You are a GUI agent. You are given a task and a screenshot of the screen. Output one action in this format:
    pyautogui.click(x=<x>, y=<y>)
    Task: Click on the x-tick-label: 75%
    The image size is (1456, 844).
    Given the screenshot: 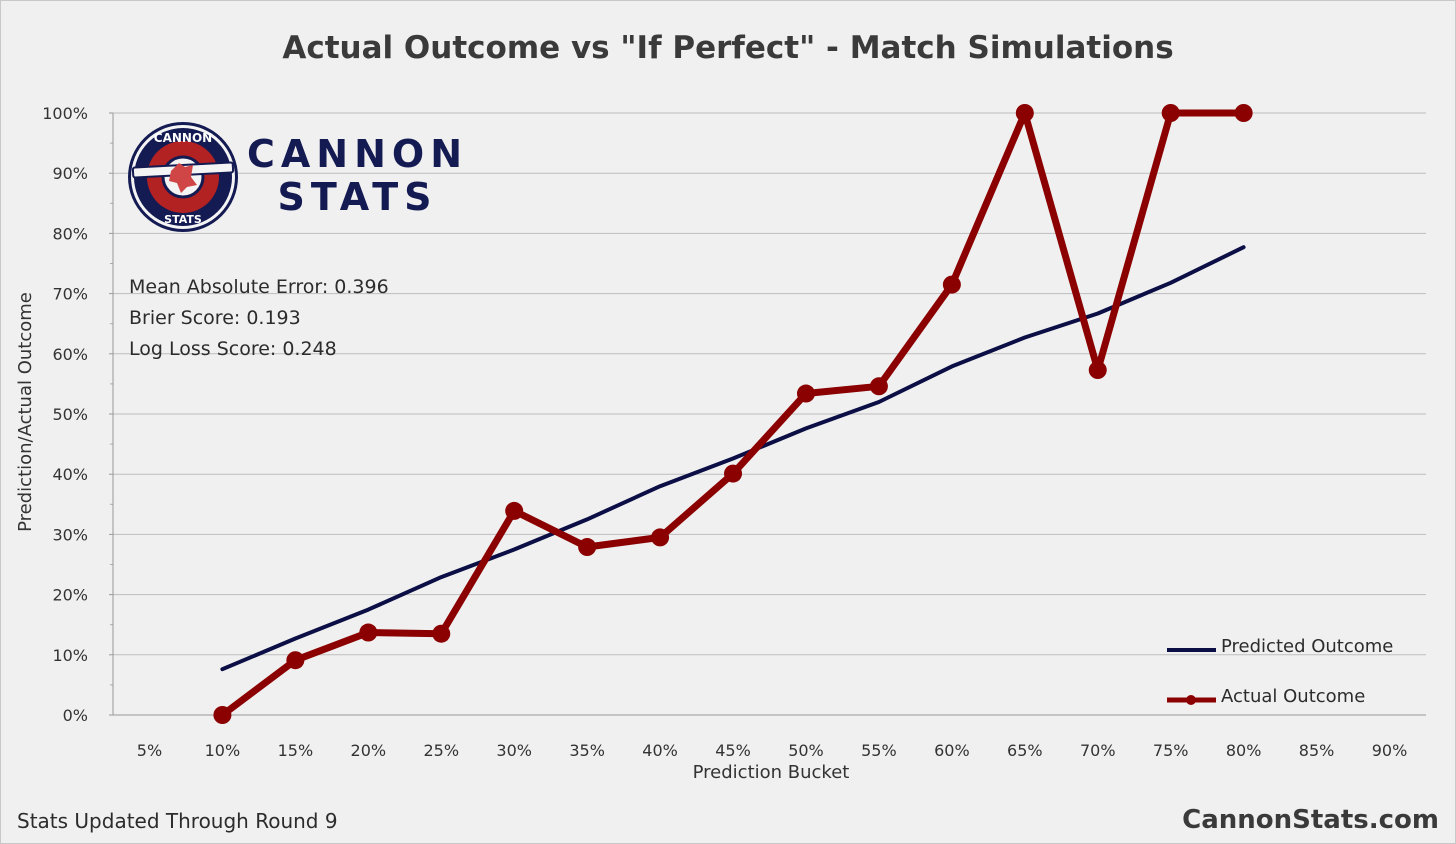 What is the action you would take?
    pyautogui.click(x=1171, y=750)
    